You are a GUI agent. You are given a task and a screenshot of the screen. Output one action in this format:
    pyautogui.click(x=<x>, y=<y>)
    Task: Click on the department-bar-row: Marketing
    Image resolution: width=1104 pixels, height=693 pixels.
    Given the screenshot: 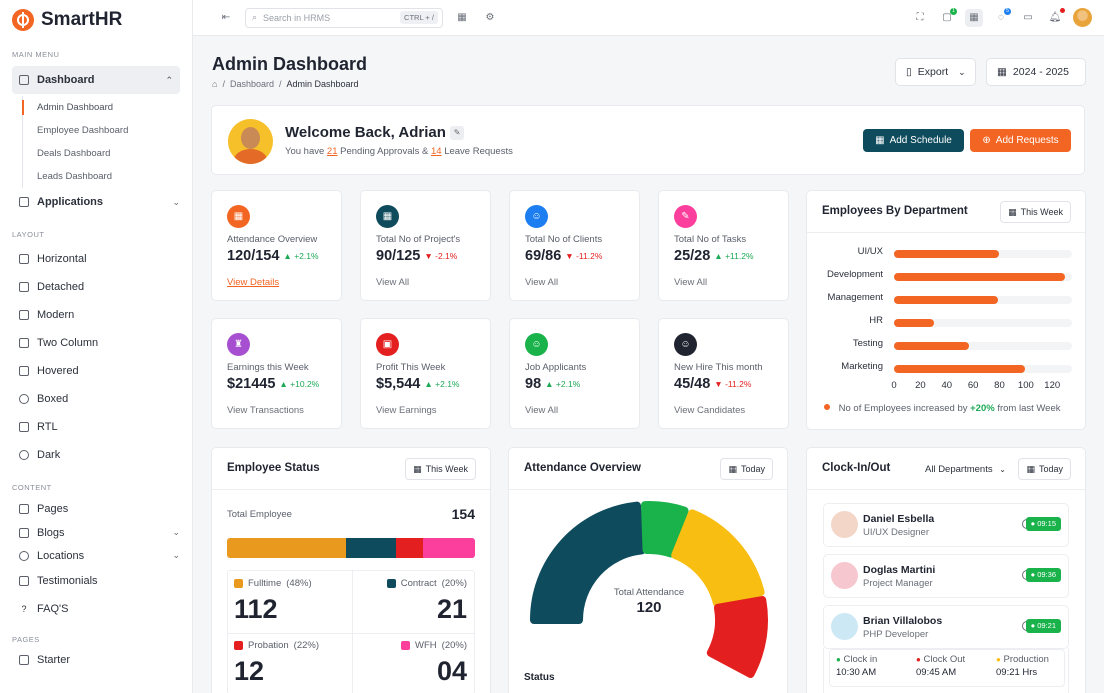 What is the action you would take?
    pyautogui.click(x=947, y=368)
    